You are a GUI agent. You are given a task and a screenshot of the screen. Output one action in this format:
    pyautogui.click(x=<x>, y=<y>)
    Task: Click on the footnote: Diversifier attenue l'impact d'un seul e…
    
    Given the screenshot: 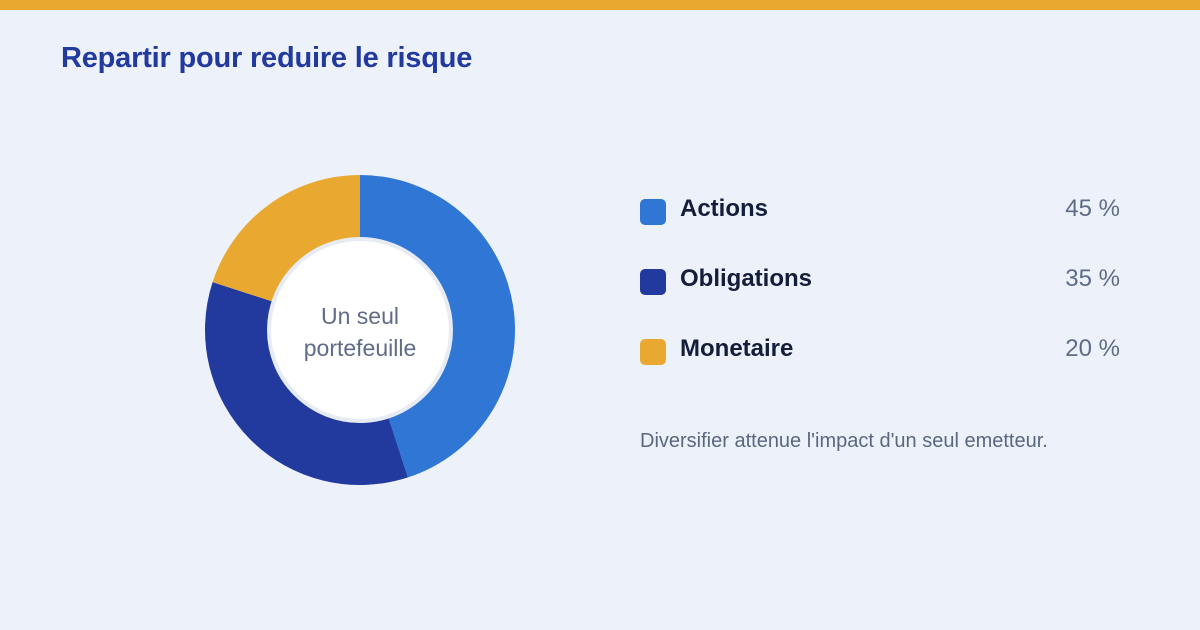 What is the action you would take?
    pyautogui.click(x=844, y=441)
    